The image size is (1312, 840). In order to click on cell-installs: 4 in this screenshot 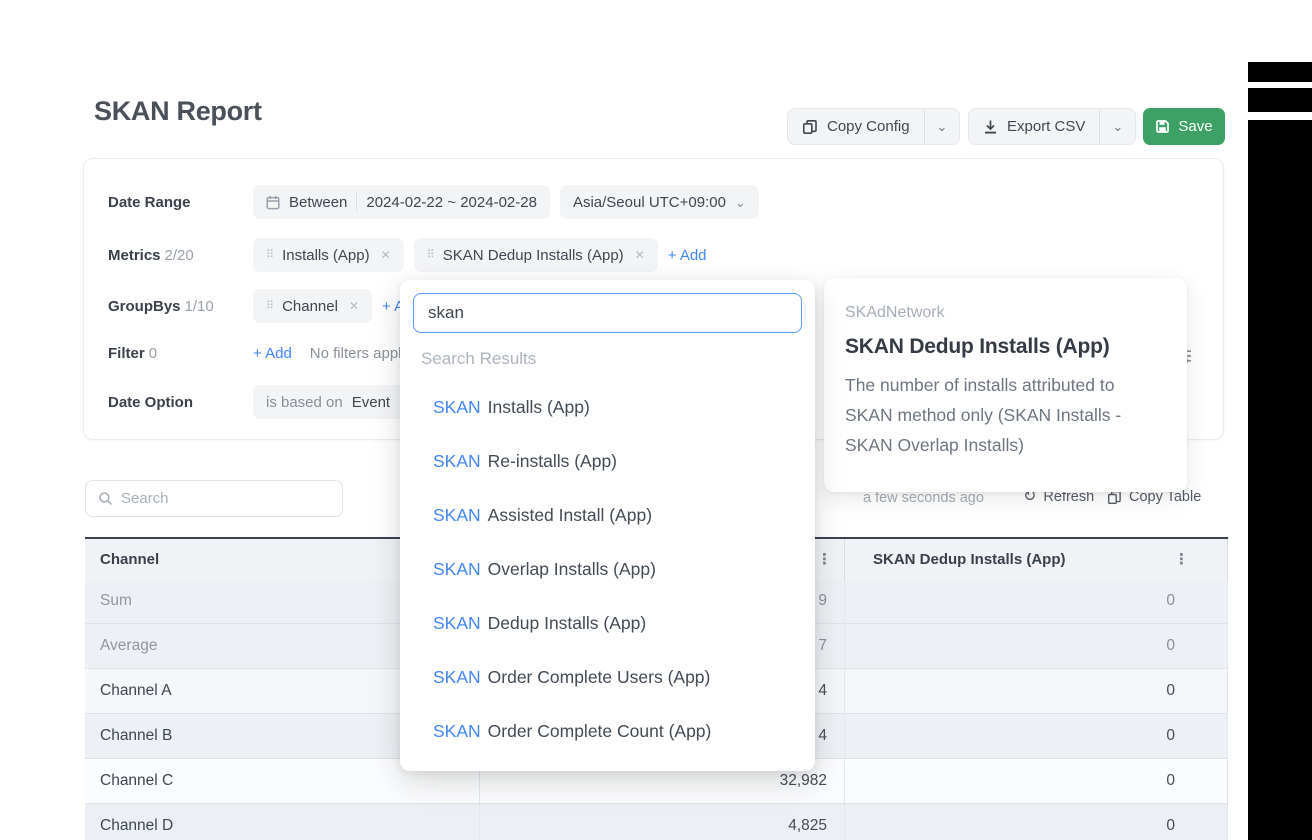, I will do `click(662, 736)`.